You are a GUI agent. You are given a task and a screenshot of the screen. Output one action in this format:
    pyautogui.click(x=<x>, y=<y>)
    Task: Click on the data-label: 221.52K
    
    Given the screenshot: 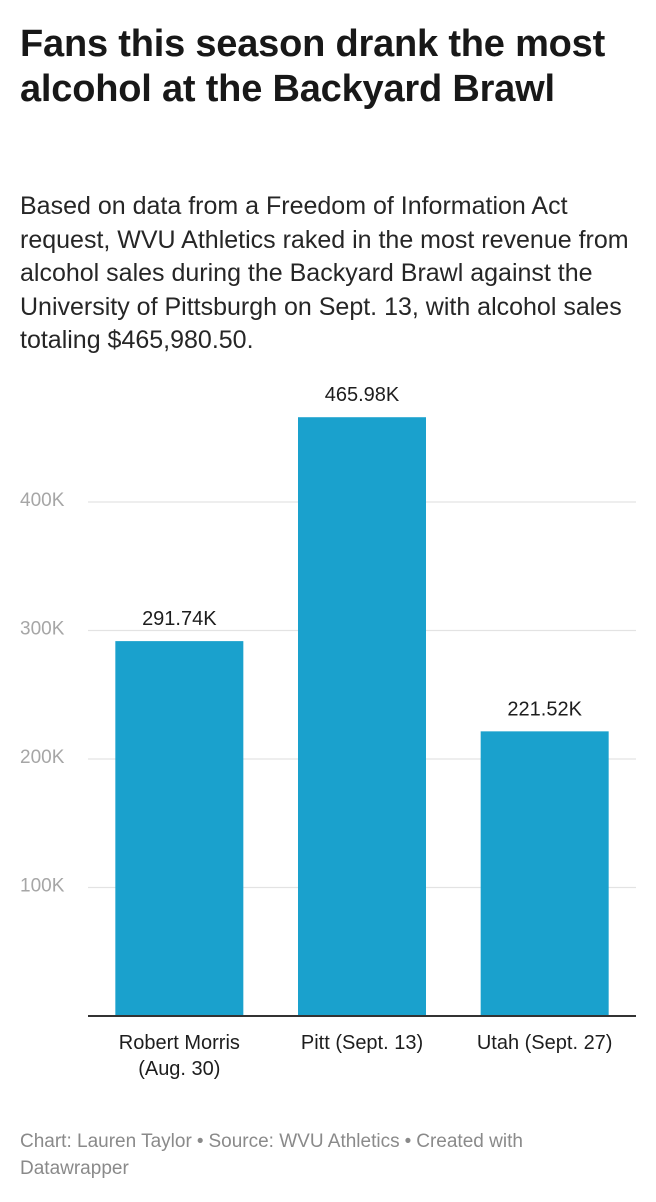 What is the action you would take?
    pyautogui.click(x=544, y=709)
    